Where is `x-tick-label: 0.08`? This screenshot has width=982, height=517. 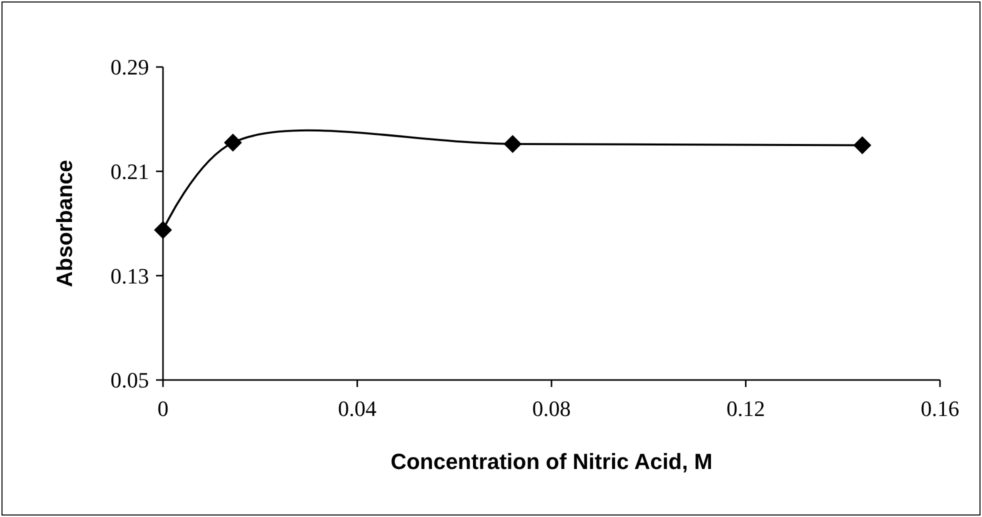 x-tick-label: 0.08 is located at coordinates (551, 408).